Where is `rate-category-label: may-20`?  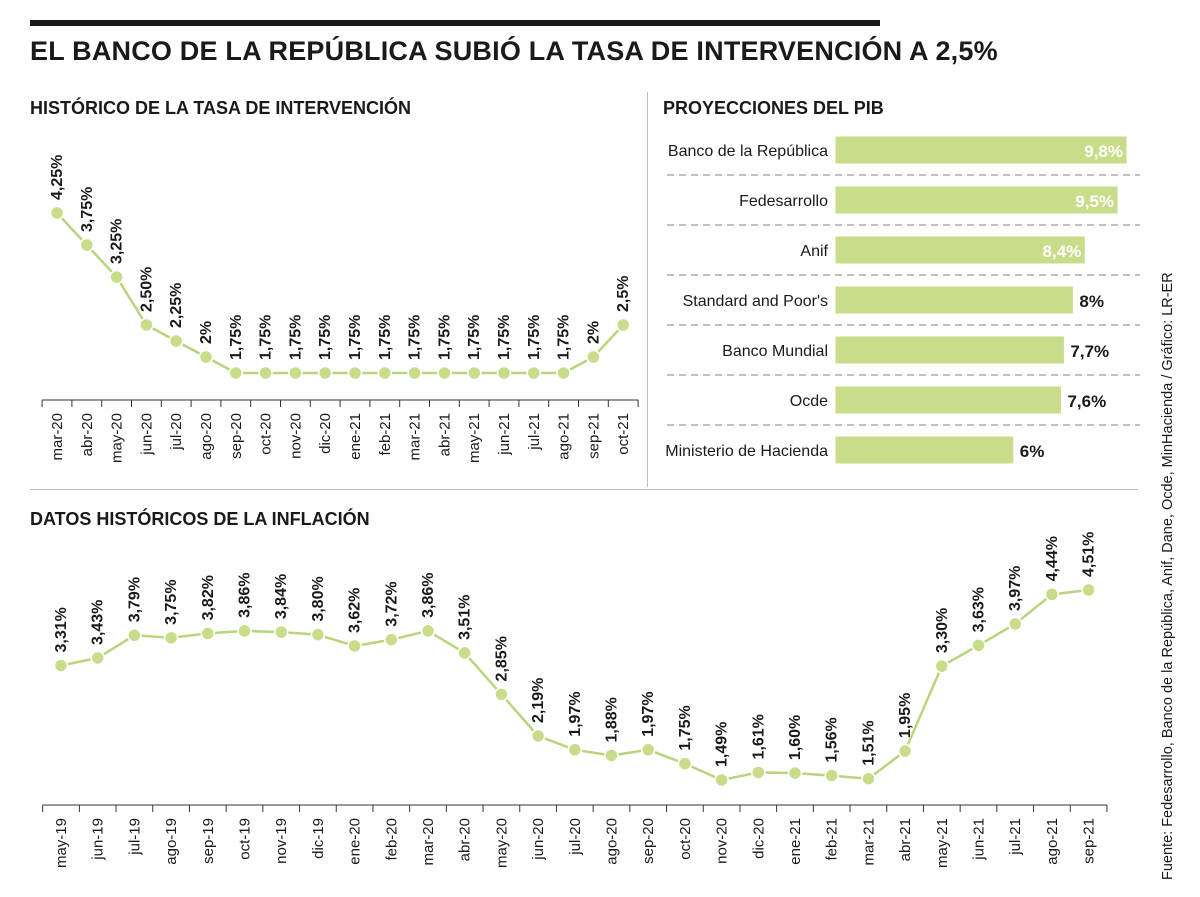
rate-category-label: may-20 is located at coordinates (117, 438).